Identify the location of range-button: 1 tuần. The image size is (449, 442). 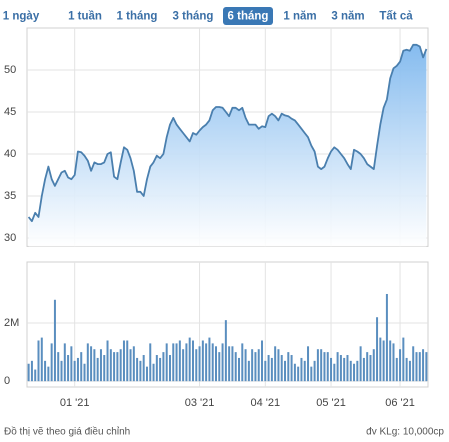
(85, 17).